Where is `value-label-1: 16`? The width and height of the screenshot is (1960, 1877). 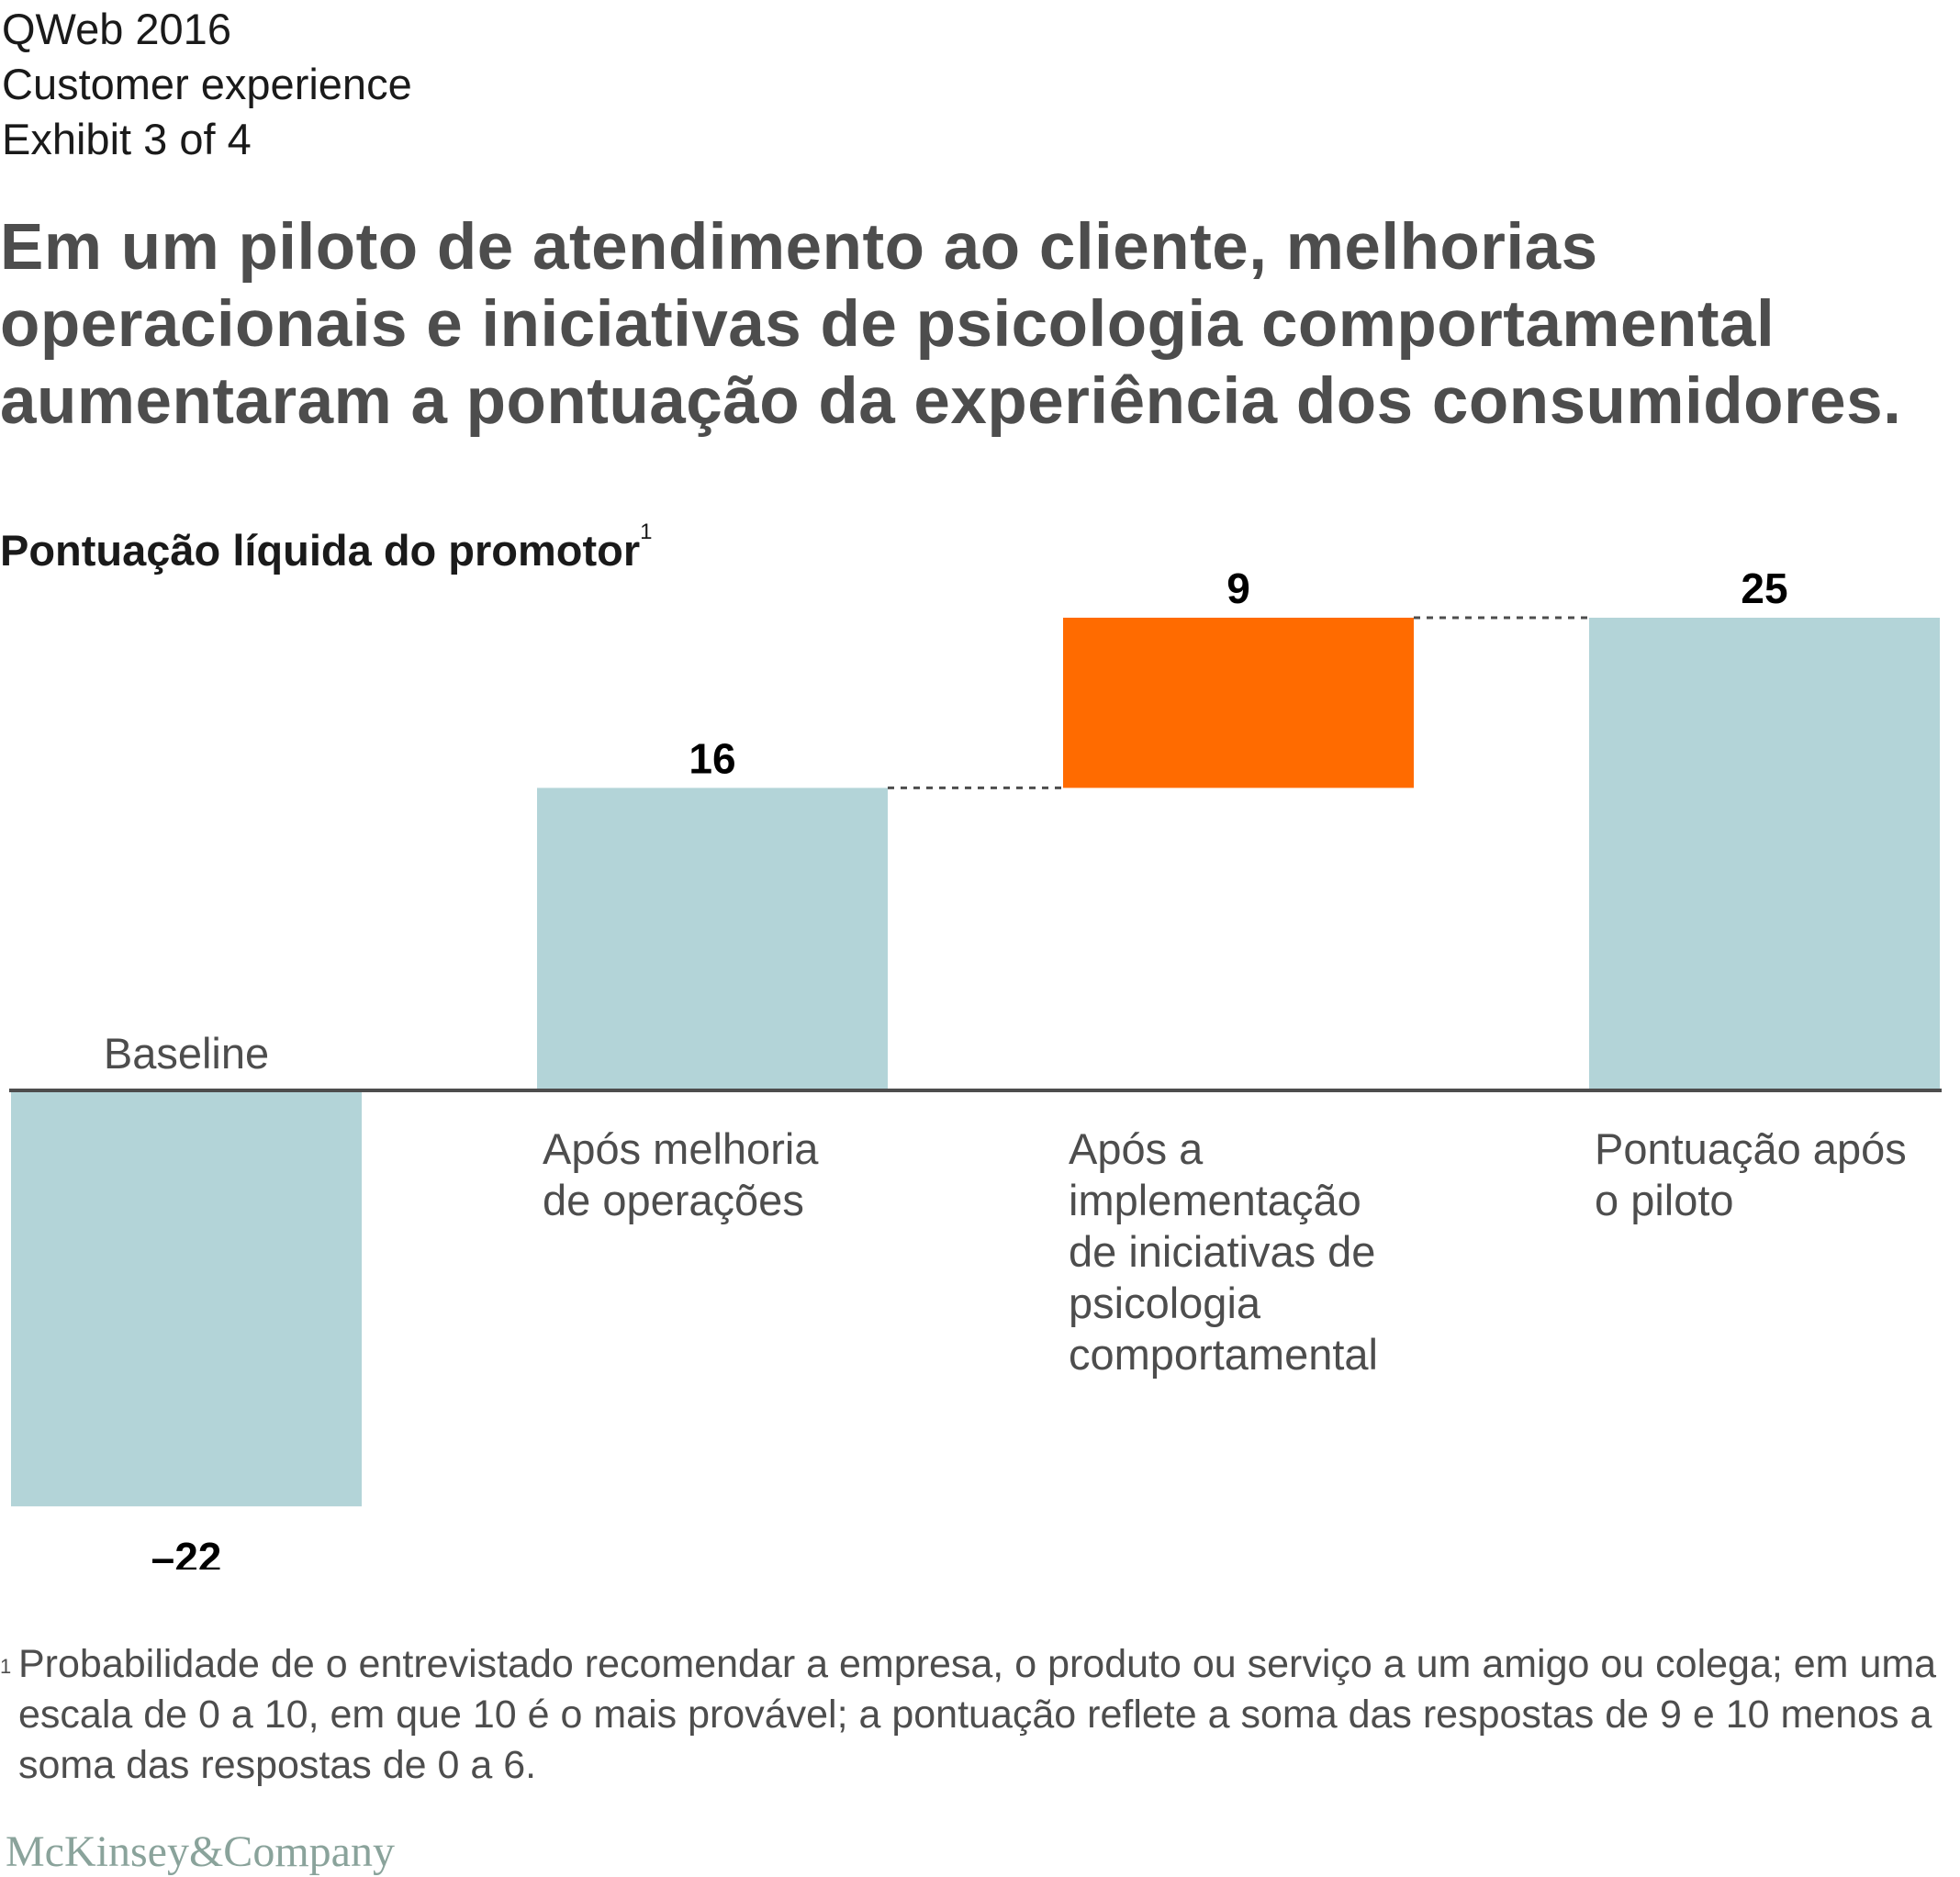
value-label-1: 16 is located at coordinates (712, 758).